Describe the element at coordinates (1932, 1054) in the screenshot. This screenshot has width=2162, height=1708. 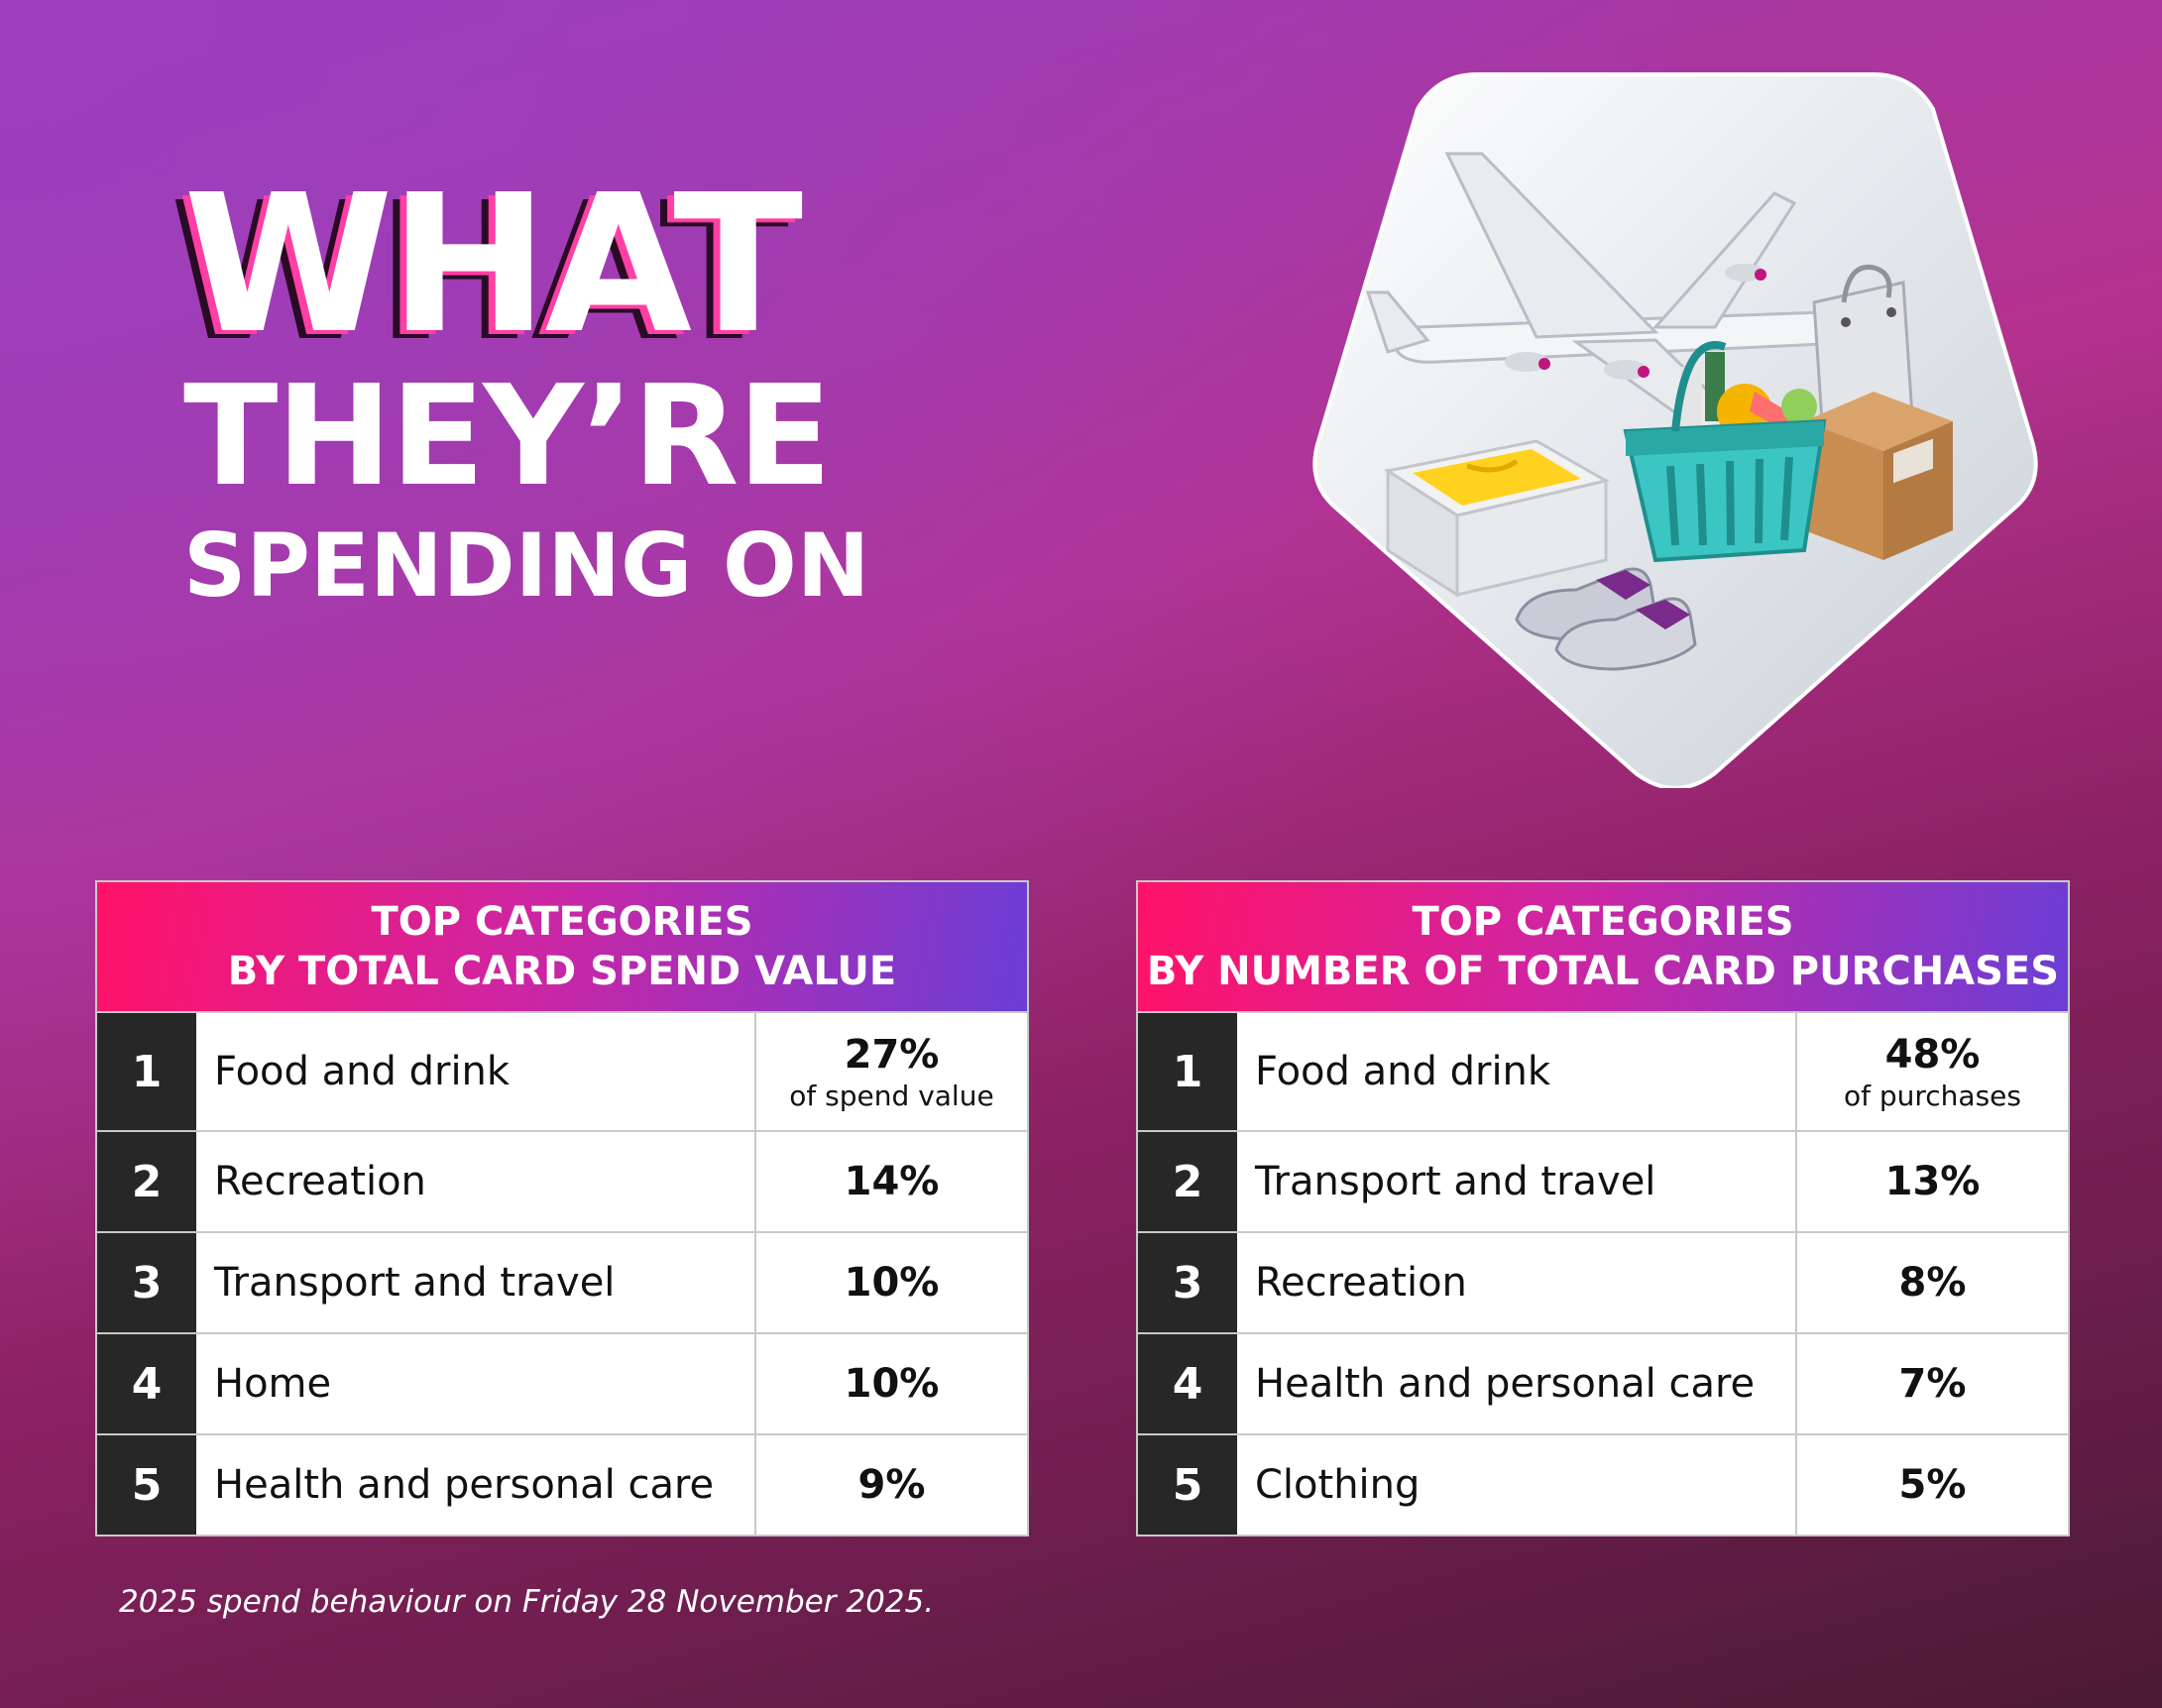
I see `value-percent: 48%` at that location.